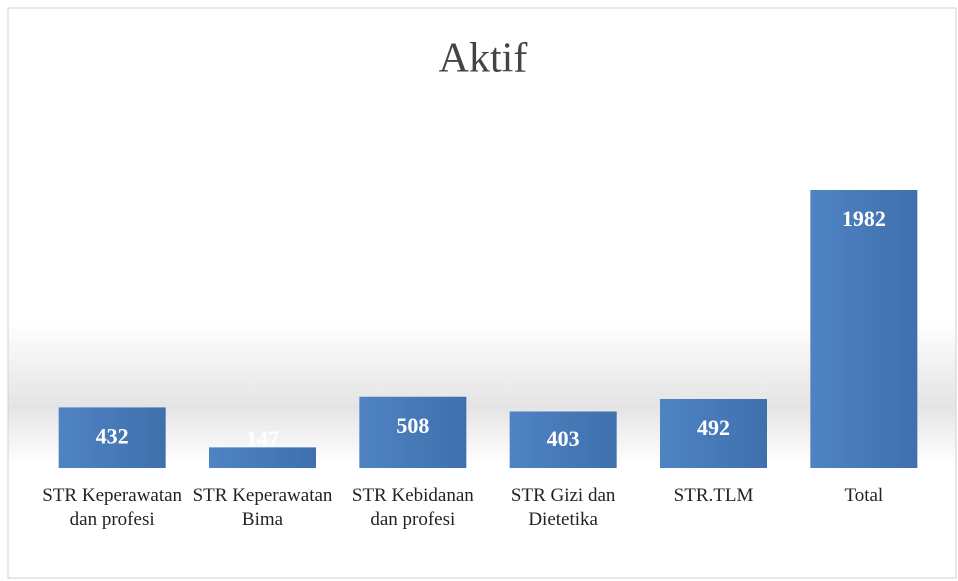 The height and width of the screenshot is (581, 958). What do you see at coordinates (713, 427) in the screenshot?
I see `data-label: 492` at bounding box center [713, 427].